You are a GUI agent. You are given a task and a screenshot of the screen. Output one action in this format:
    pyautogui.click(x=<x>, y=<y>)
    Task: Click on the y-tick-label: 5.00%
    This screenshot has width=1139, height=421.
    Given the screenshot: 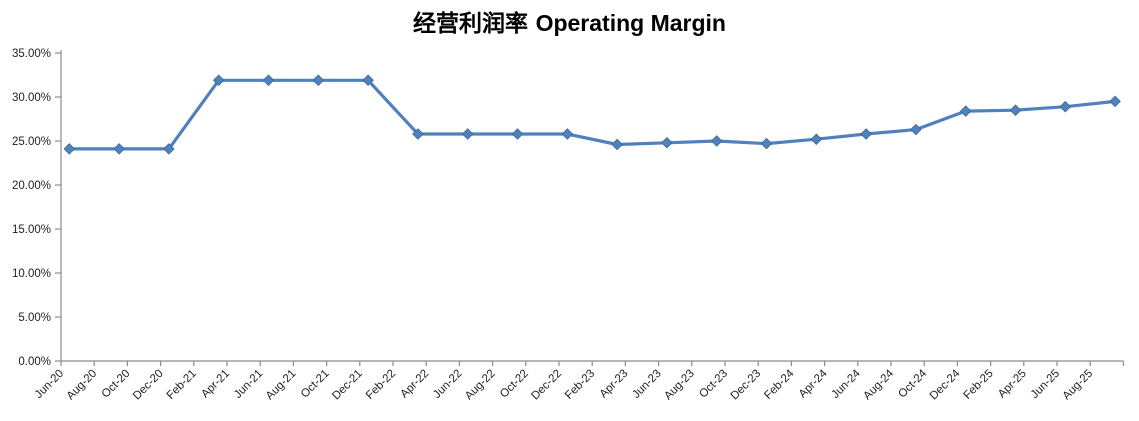 What is the action you would take?
    pyautogui.click(x=34, y=318)
    